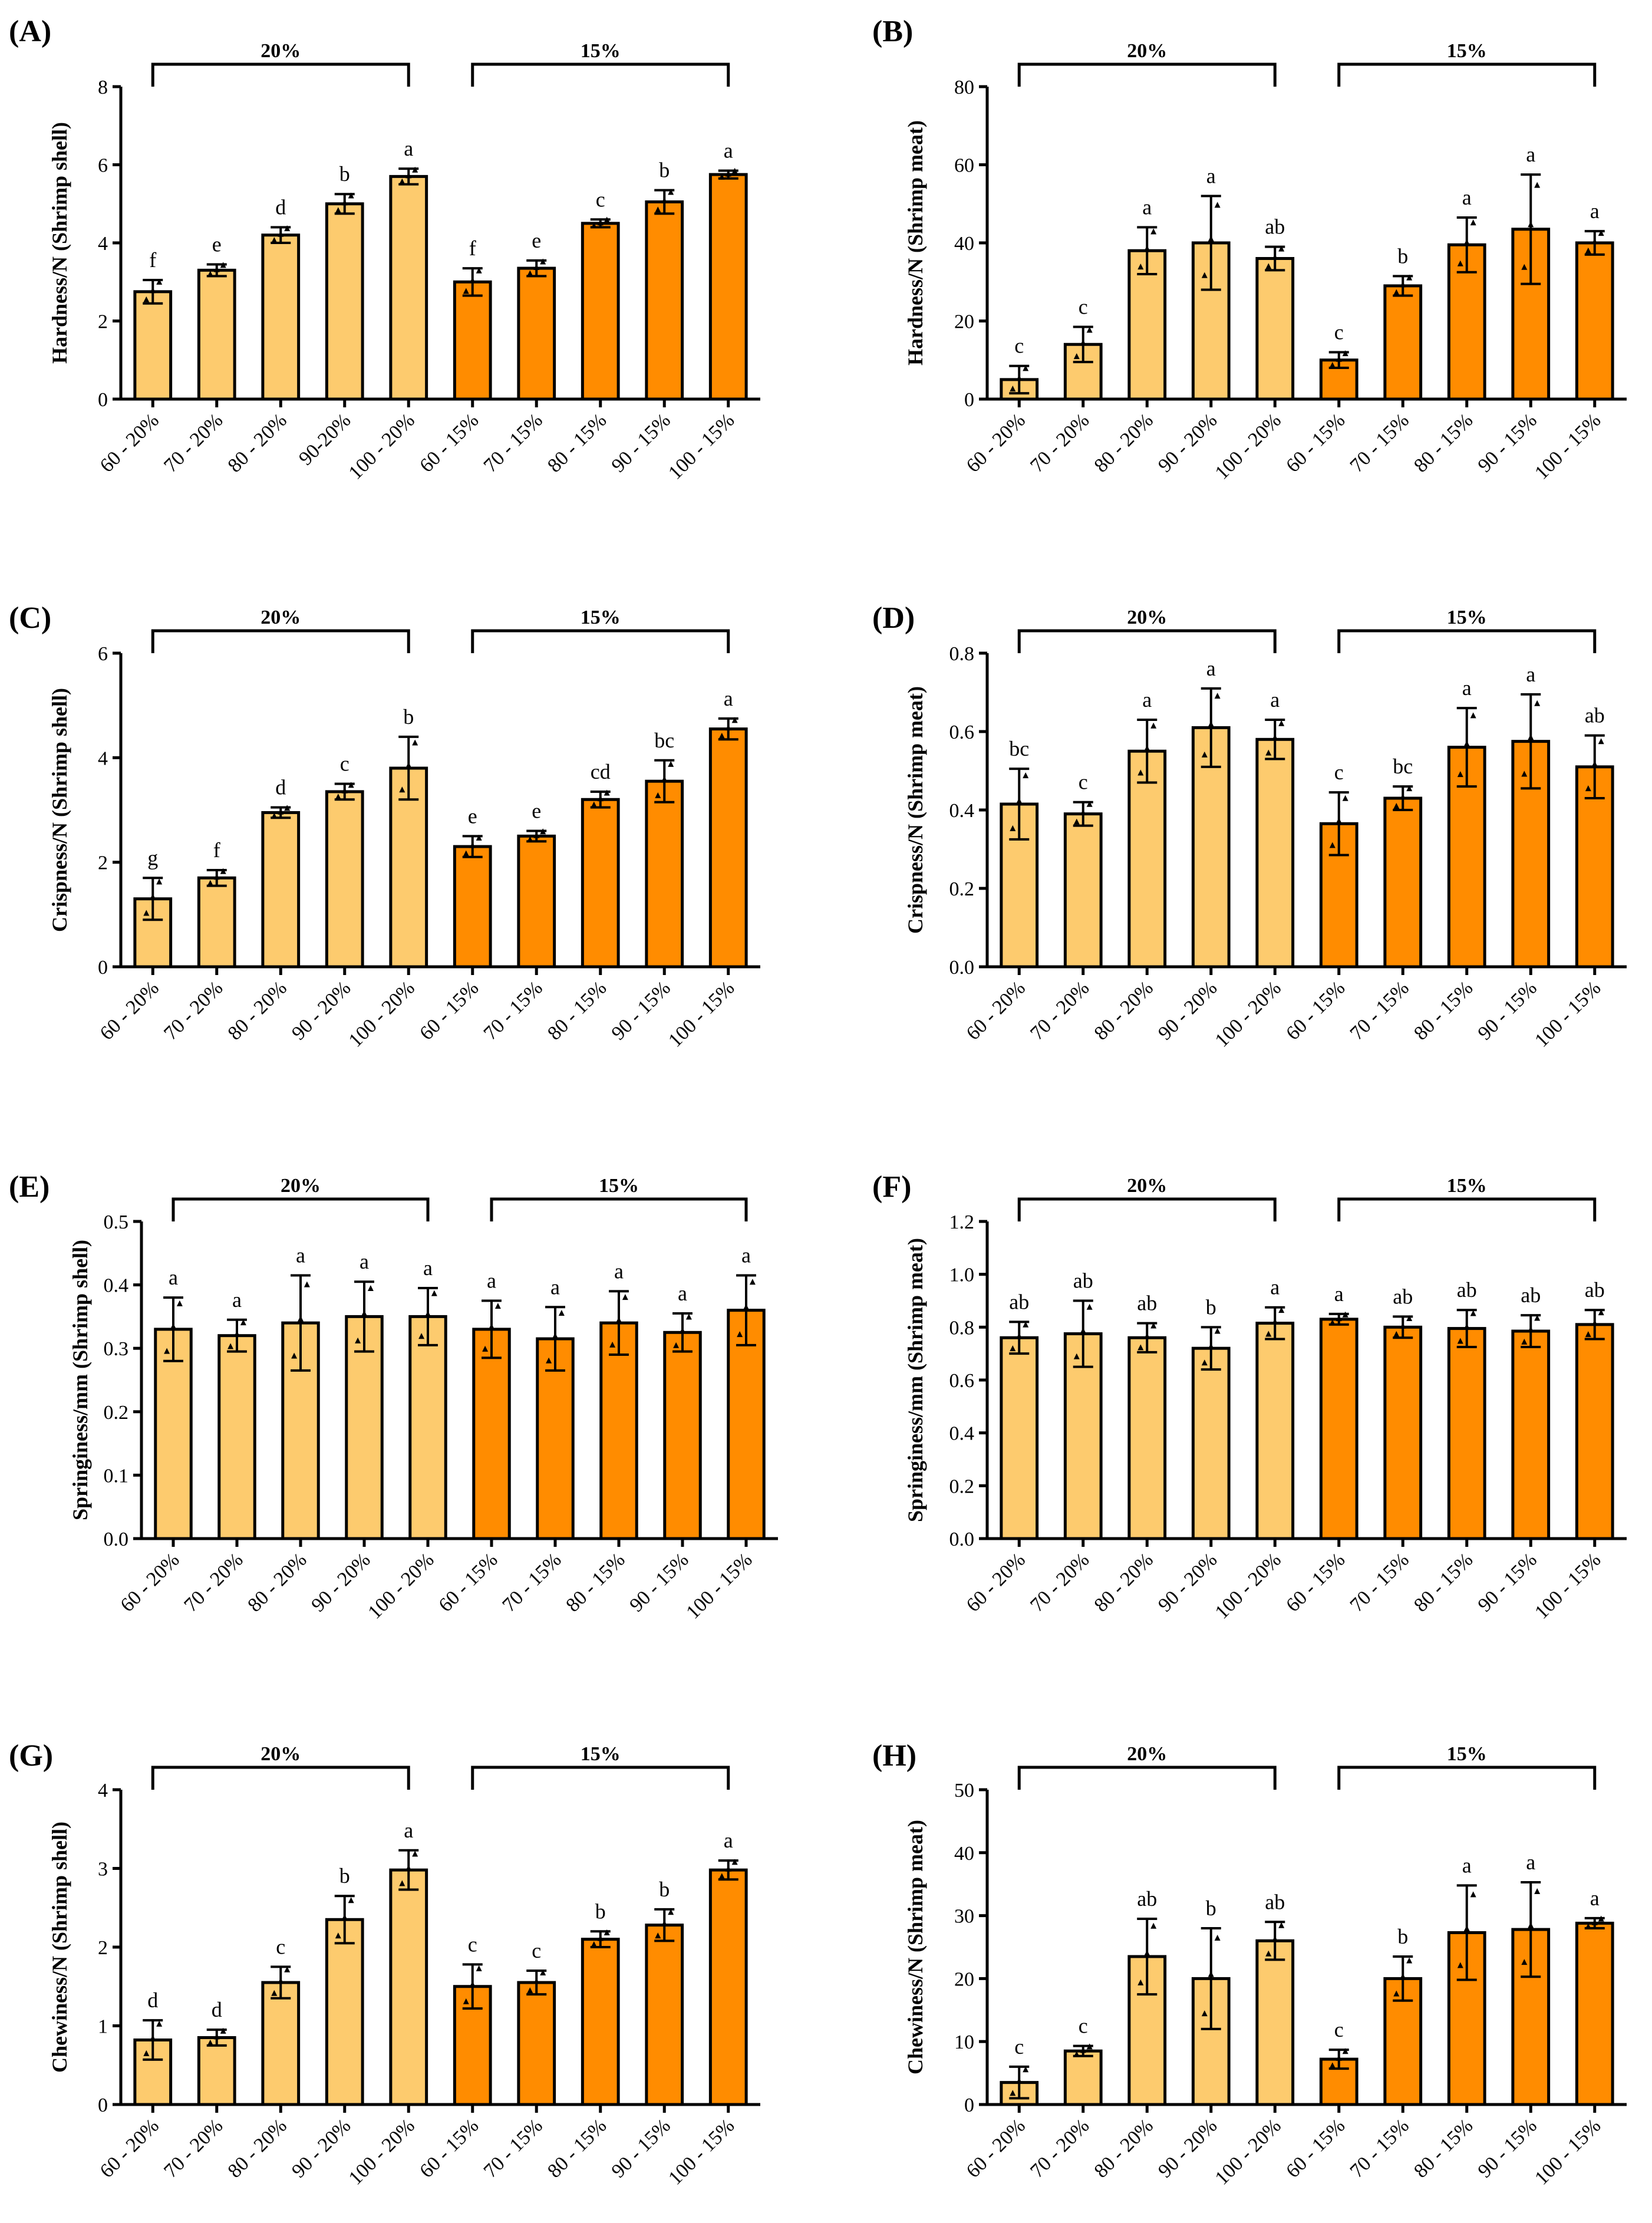 This screenshot has width=1652, height=2223. Describe the element at coordinates (1339, 332) in the screenshot. I see `significance-letter: c` at that location.